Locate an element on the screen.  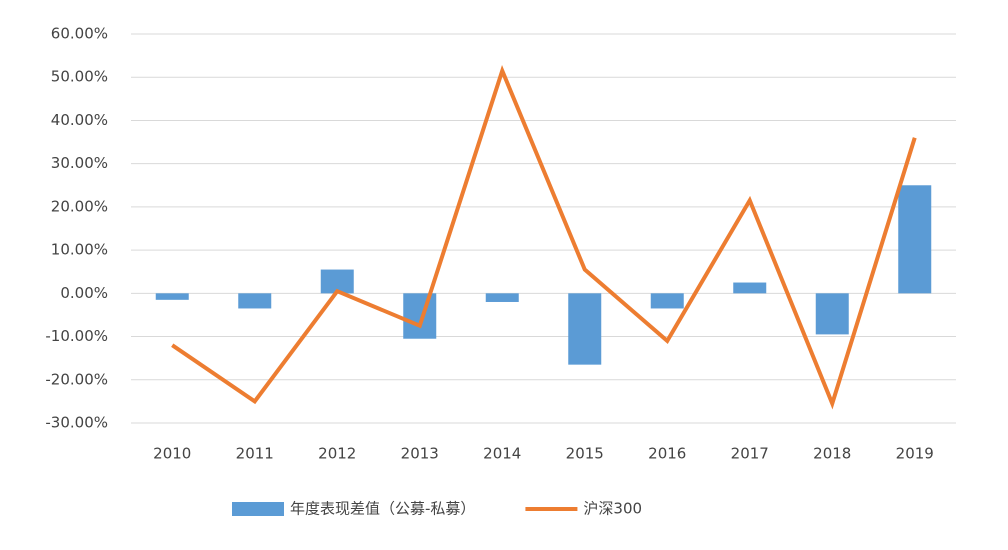
y-tick-label: 50.00% is located at coordinates (79, 77).